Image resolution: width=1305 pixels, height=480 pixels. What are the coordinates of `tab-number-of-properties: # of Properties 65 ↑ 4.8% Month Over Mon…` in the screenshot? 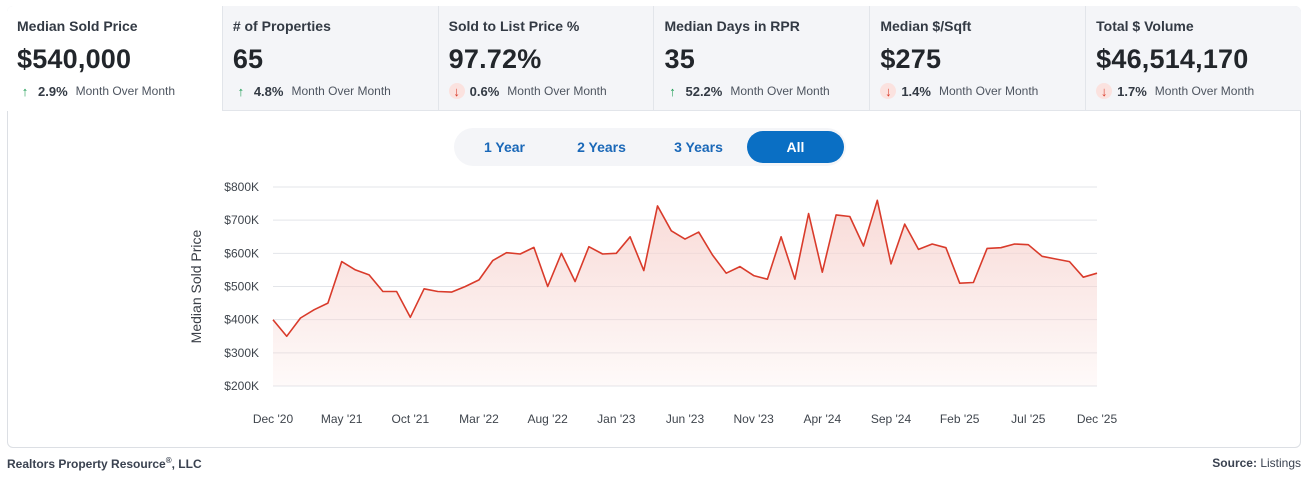 It's located at (329, 58).